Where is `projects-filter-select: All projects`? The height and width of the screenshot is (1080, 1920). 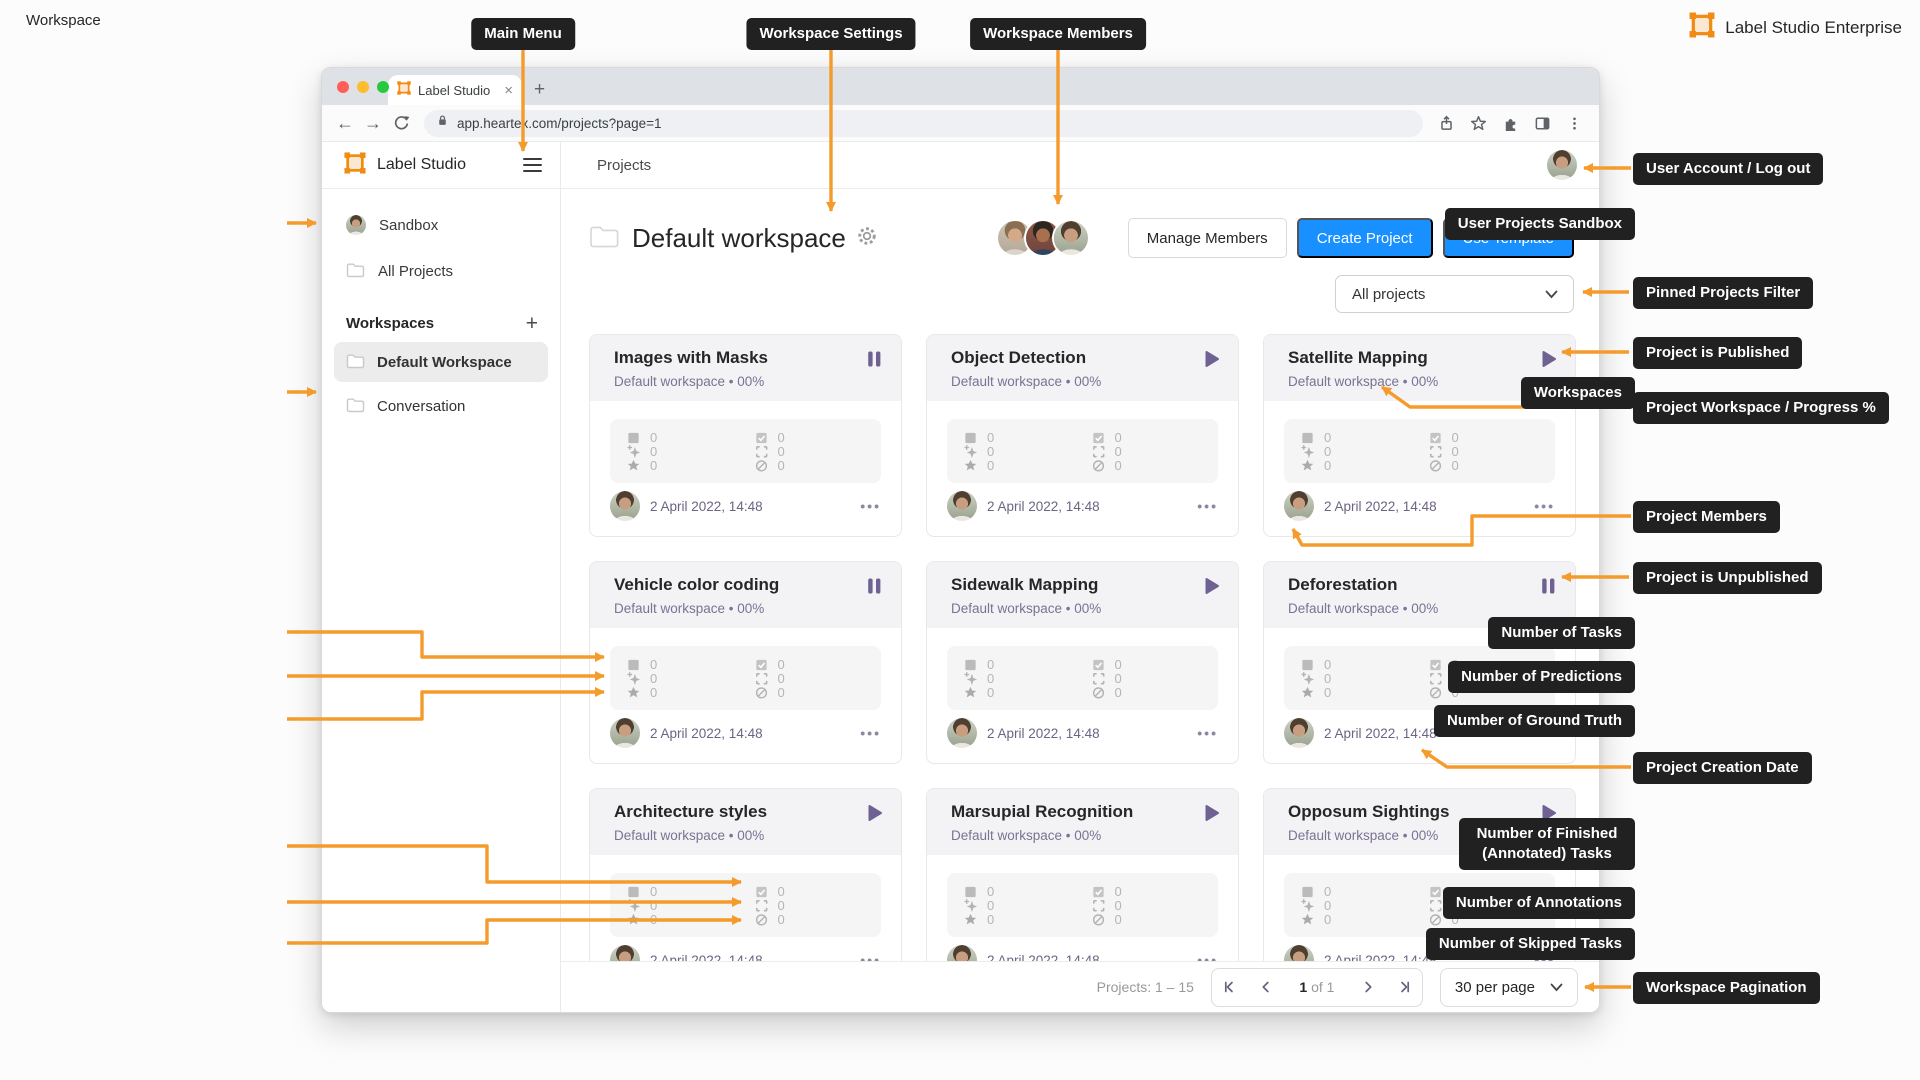
projects-filter-select: All projects is located at coordinates (1454, 294).